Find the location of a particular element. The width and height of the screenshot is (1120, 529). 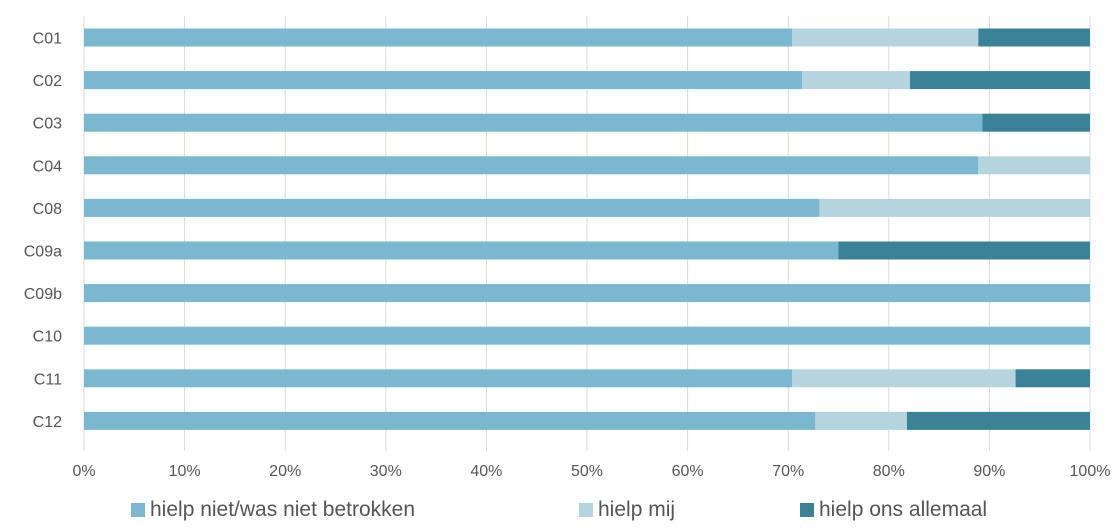

category-label: C11 is located at coordinates (48, 379).